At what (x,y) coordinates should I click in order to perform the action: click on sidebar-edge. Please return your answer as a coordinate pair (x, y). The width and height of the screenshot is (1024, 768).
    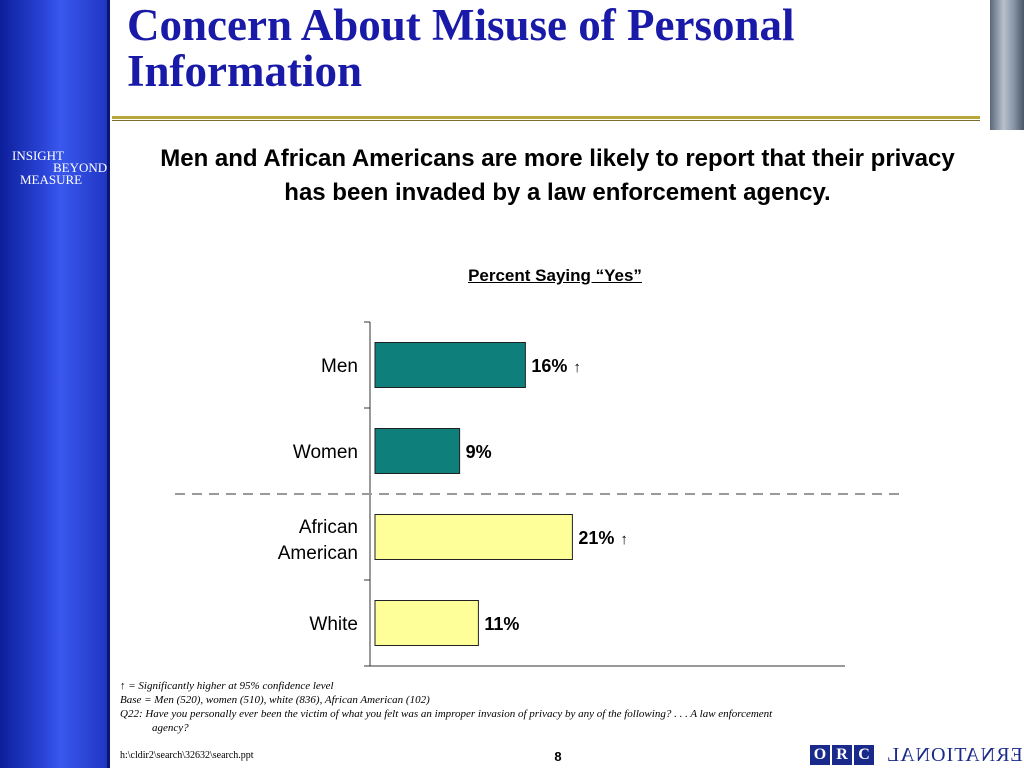
    Looking at the image, I should click on (108, 384).